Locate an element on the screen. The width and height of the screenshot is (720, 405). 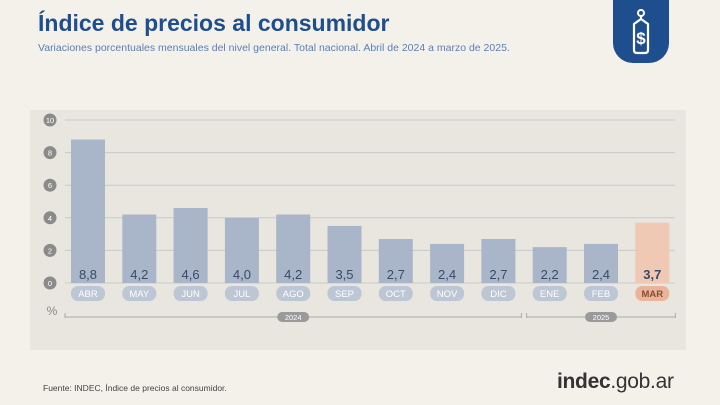
category-label: MAY is located at coordinates (139, 294).